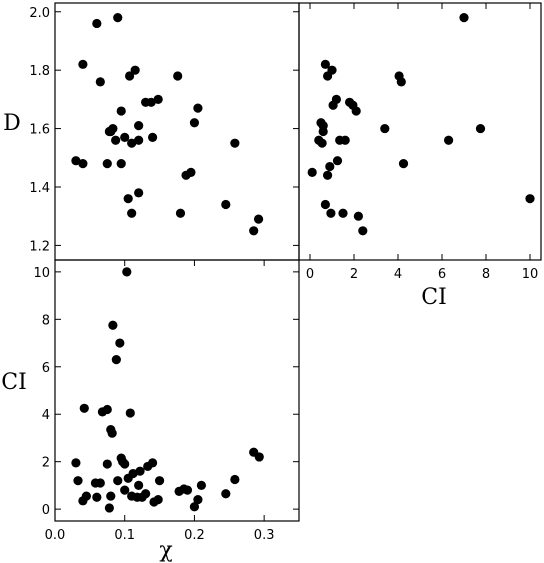  I want to click on x-tick-label: 0.1, so click(124, 535).